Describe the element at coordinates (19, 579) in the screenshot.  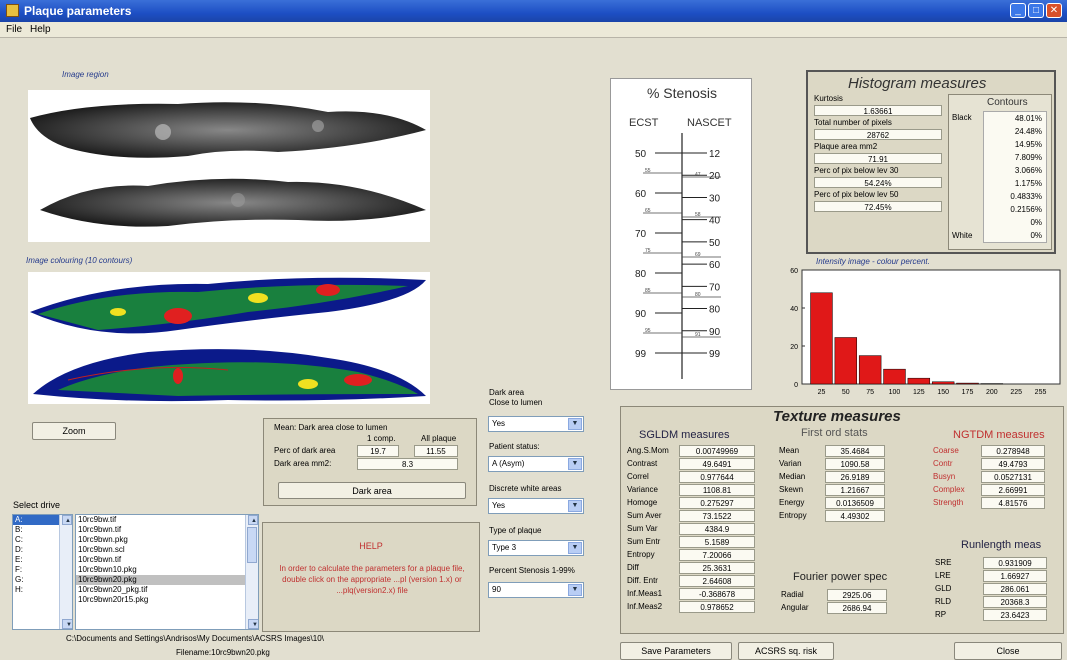
I see `drive-item: G:` at that location.